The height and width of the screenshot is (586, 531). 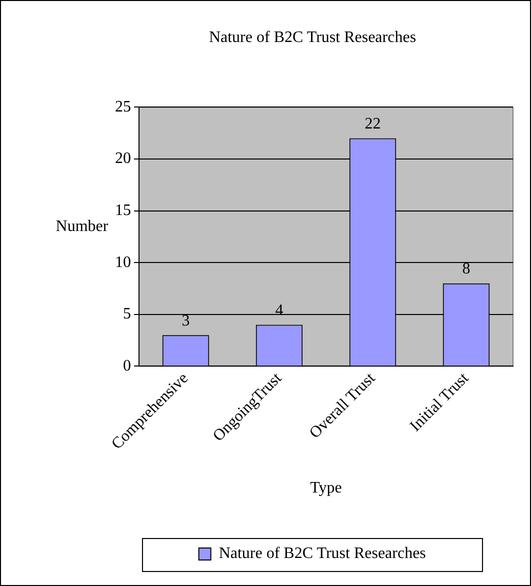 What do you see at coordinates (326, 488) in the screenshot?
I see `x-axis-title: Type` at bounding box center [326, 488].